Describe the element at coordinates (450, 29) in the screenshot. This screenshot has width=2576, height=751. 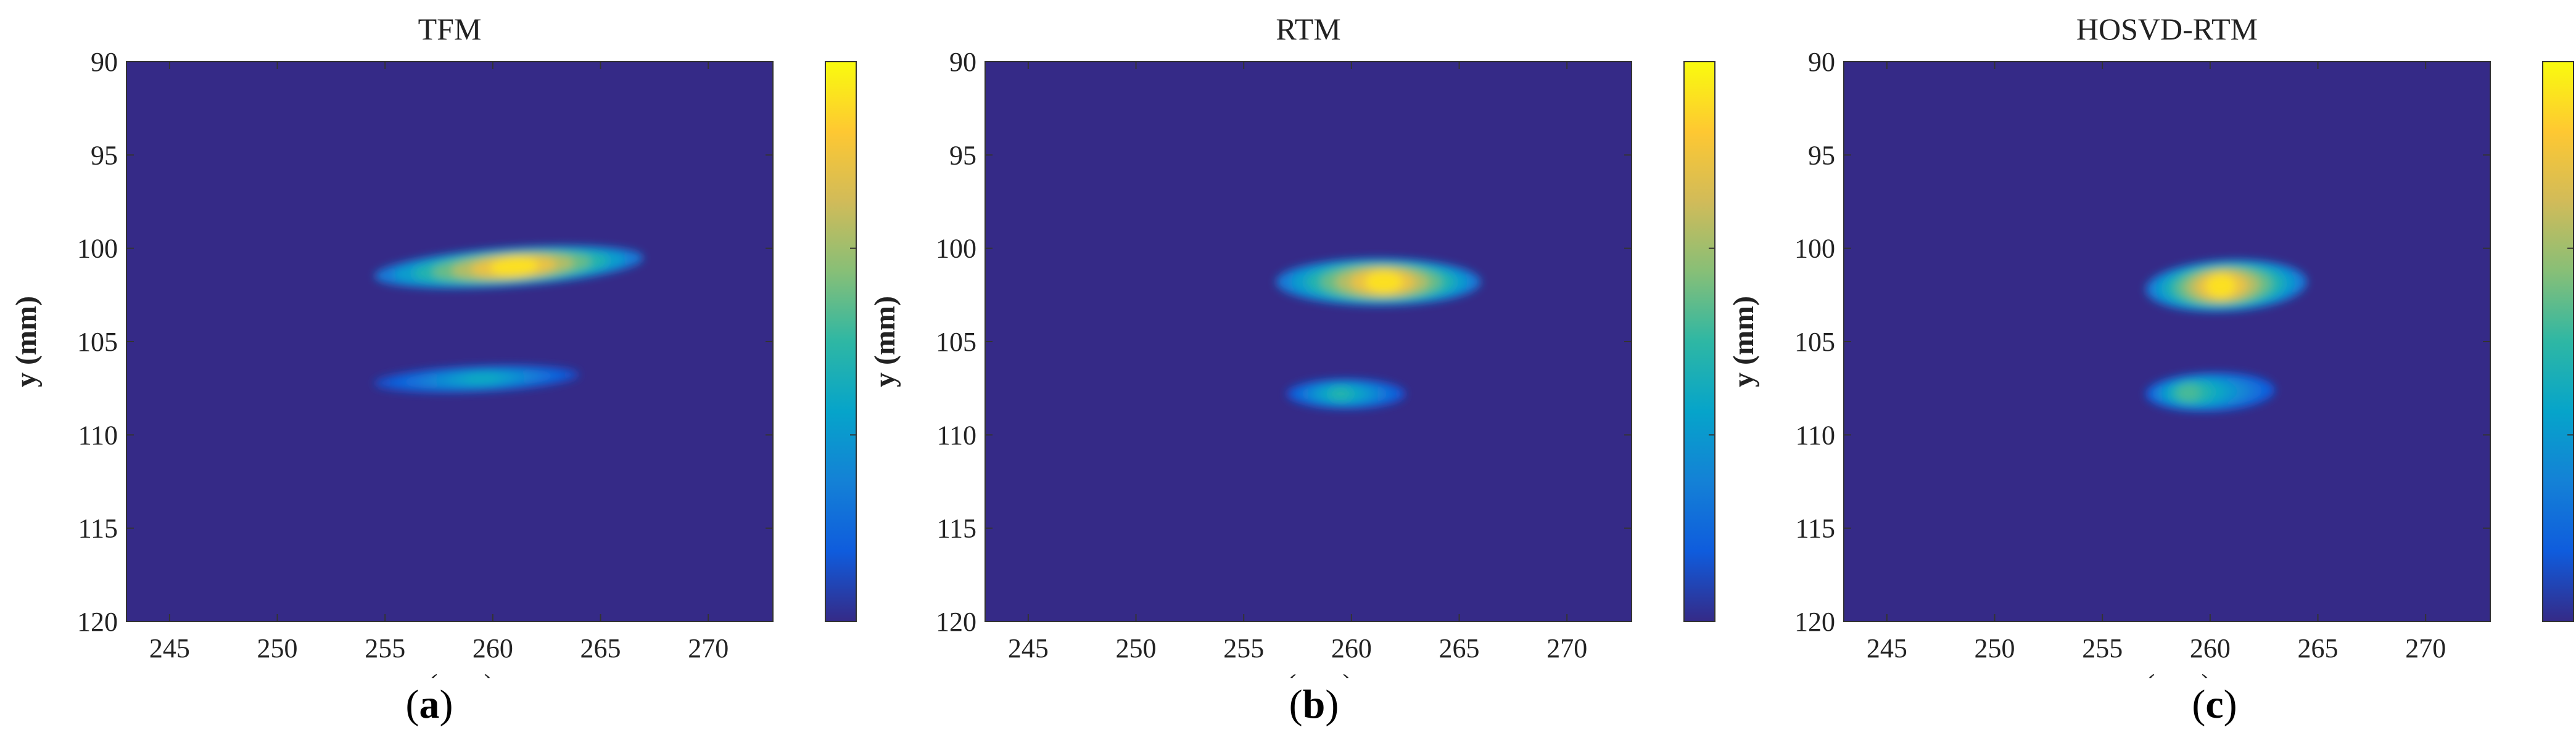
I see `chart-title: TFM` at that location.